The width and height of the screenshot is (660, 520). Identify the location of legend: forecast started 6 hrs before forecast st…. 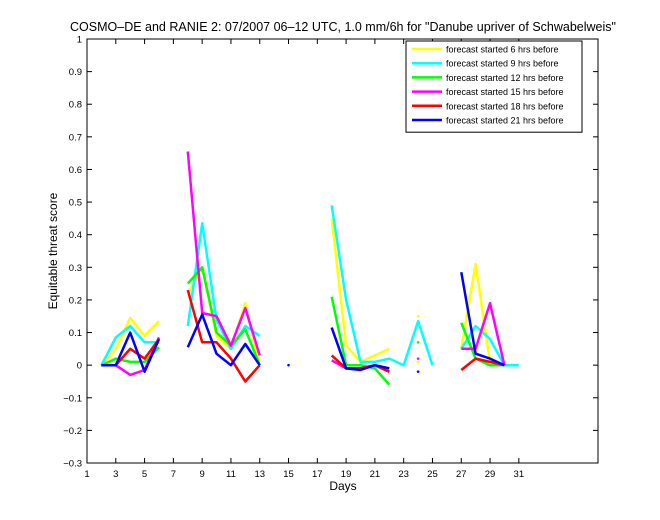
(494, 86).